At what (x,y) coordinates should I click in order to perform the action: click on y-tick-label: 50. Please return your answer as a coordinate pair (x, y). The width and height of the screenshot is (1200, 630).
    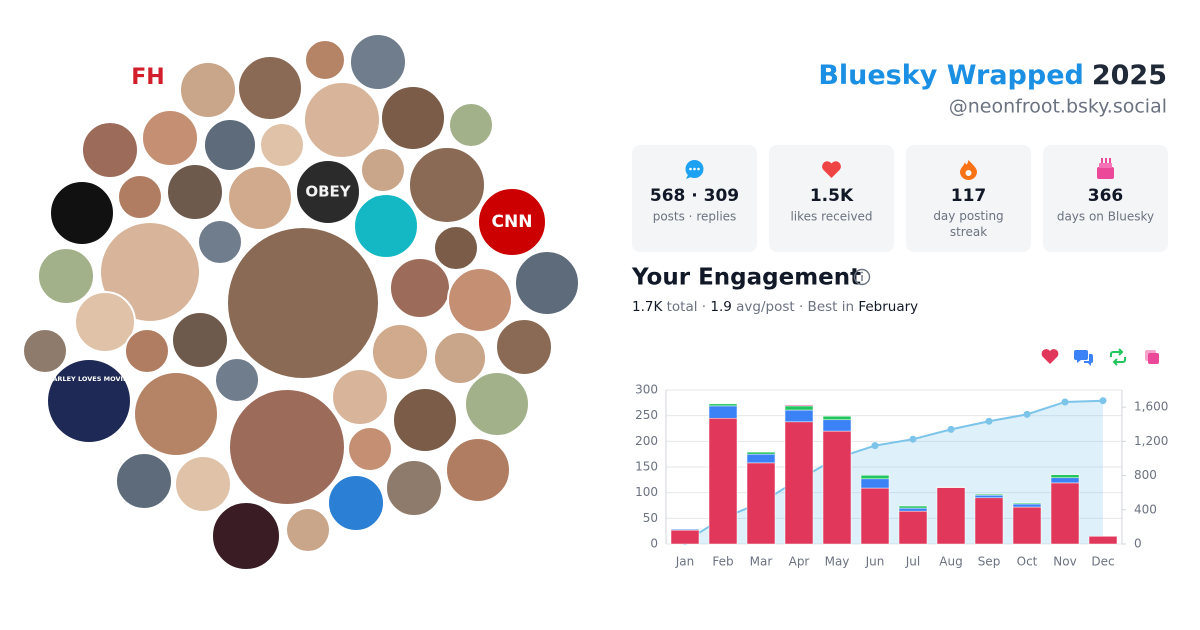
    Looking at the image, I should click on (650, 518).